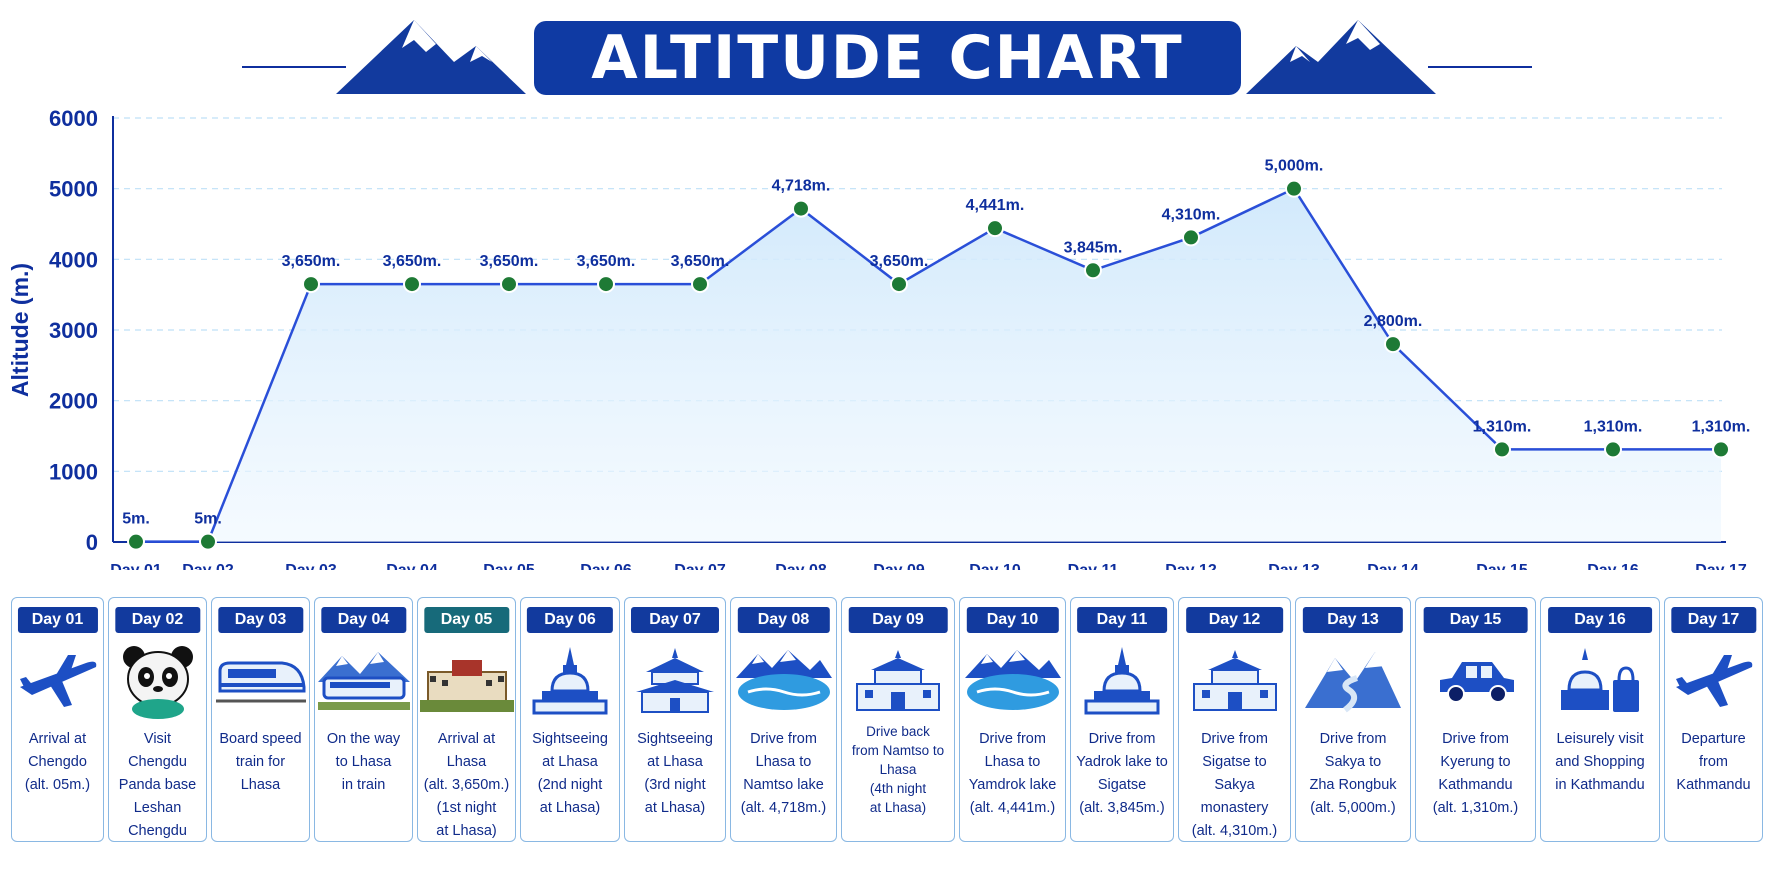  What do you see at coordinates (1235, 681) in the screenshot?
I see `monastery-icon` at bounding box center [1235, 681].